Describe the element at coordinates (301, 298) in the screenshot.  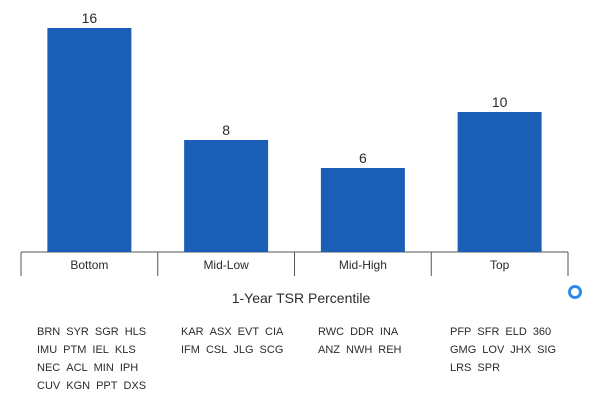
I see `x-axis-title: 1-Year TSR Percentile` at that location.